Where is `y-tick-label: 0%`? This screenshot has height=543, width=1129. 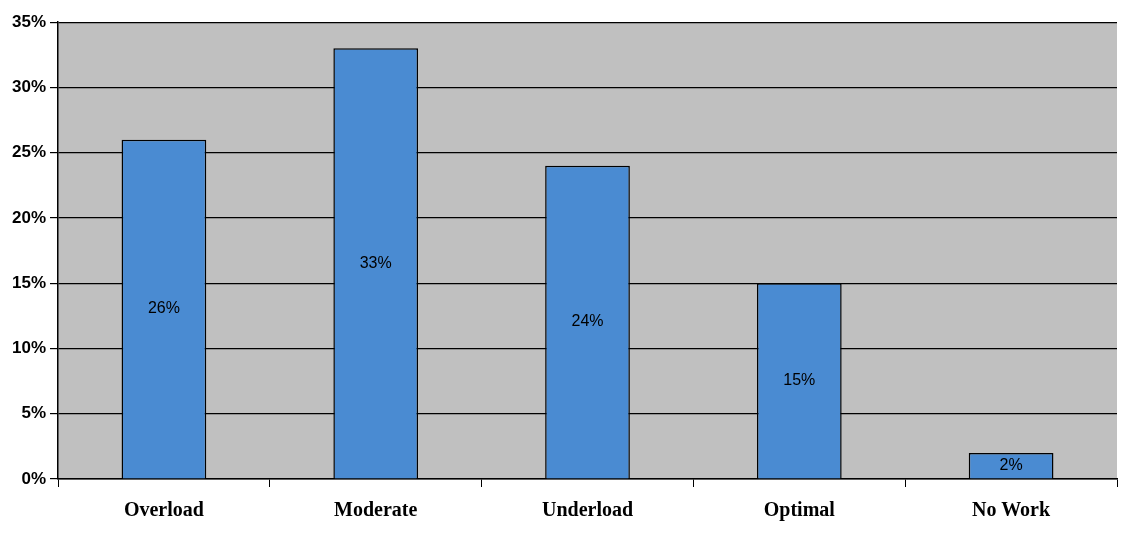 y-tick-label: 0% is located at coordinates (34, 478).